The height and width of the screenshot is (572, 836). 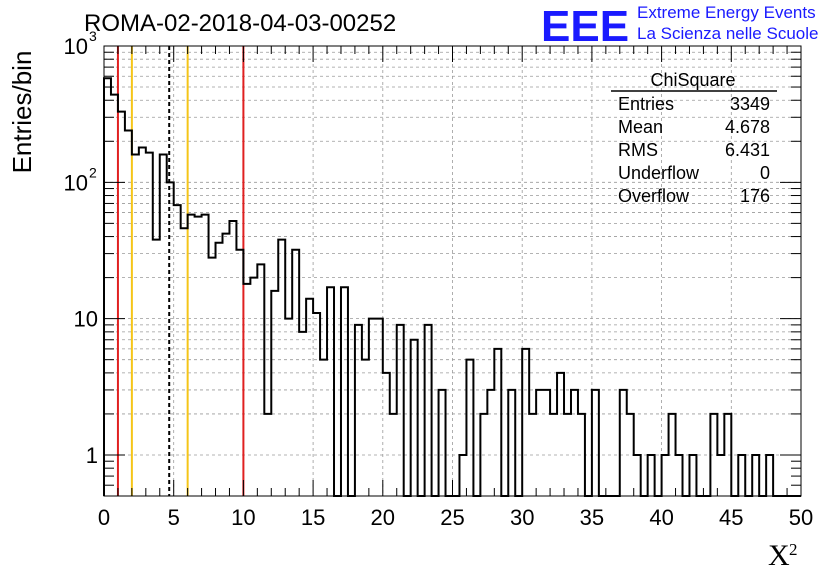 What do you see at coordinates (638, 150) in the screenshot?
I see `stats-row-label: RMS` at bounding box center [638, 150].